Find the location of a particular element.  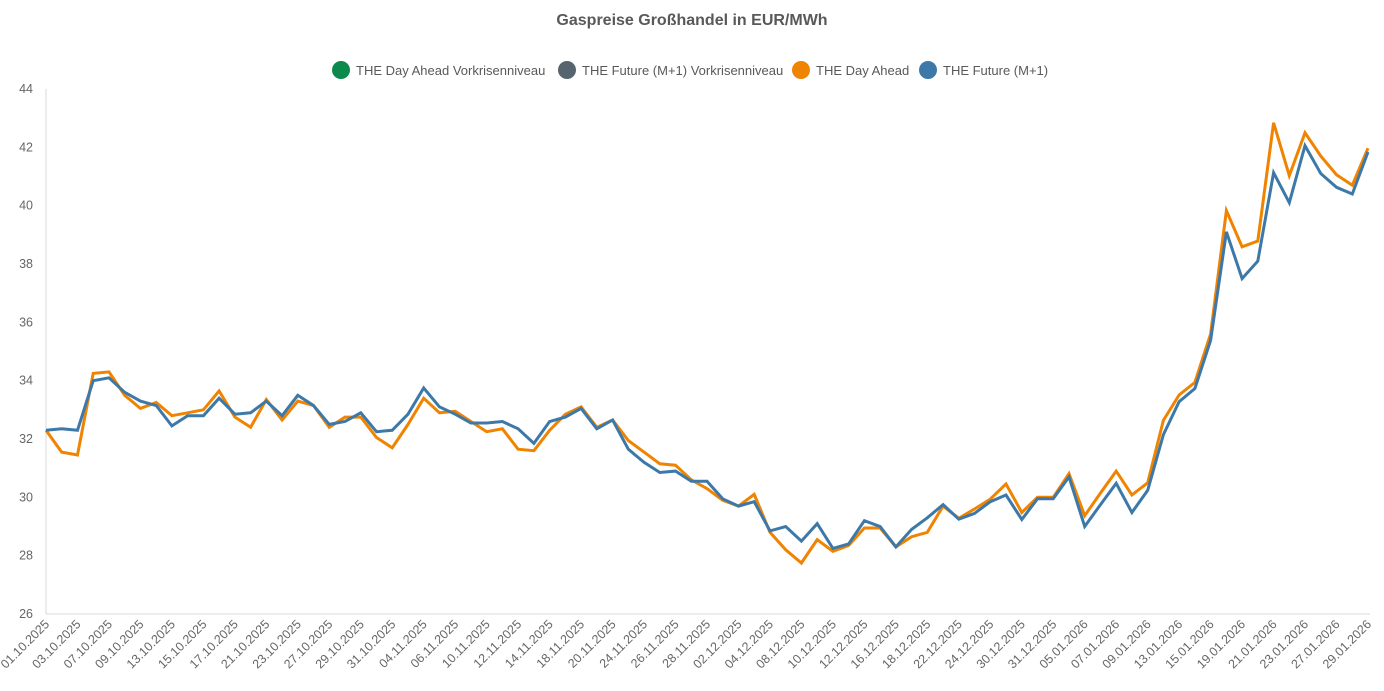

y-tick-label: 38 is located at coordinates (26, 264).